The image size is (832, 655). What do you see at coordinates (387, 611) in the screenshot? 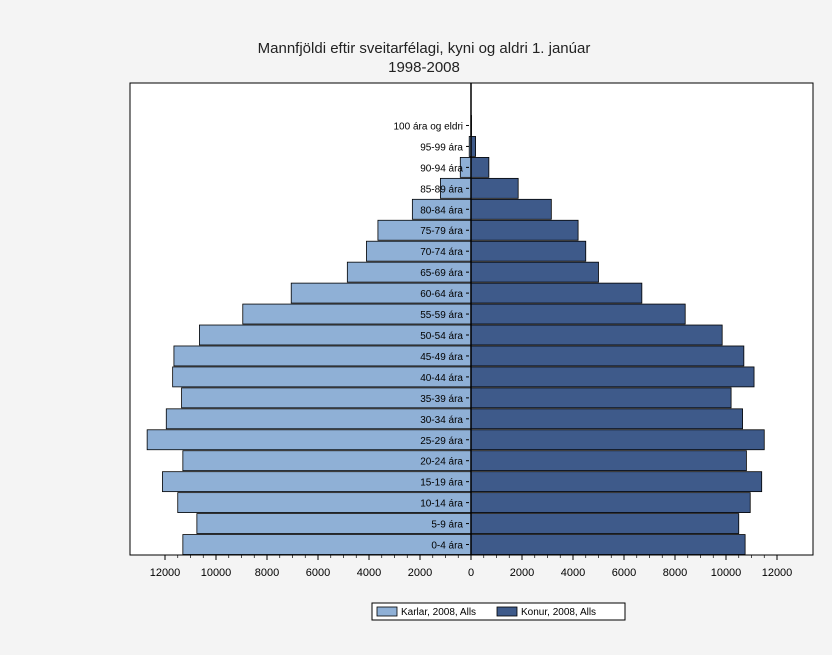
I see `legend-swatch-karlar` at bounding box center [387, 611].